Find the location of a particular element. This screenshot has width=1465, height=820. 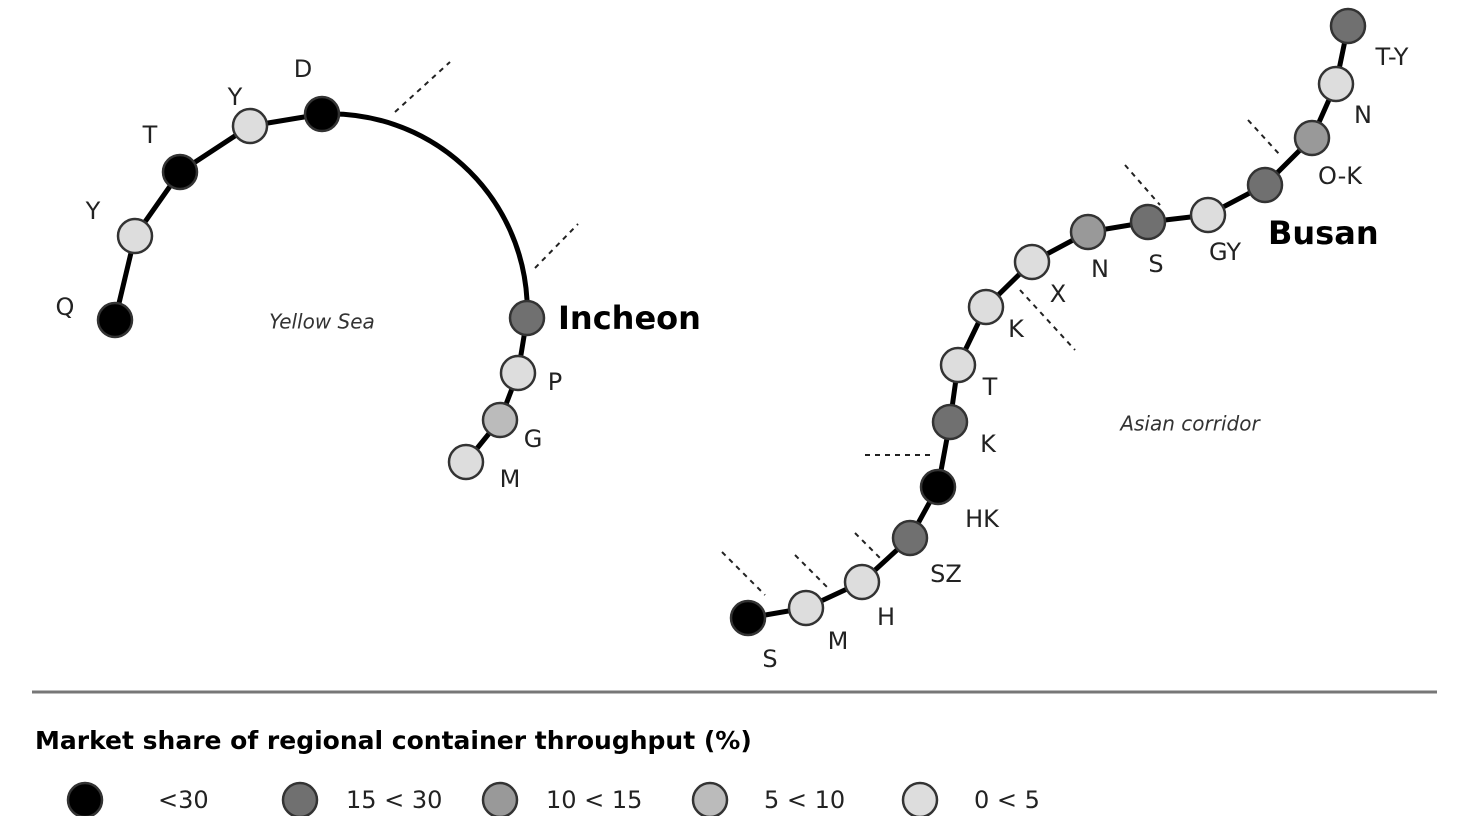

port-label: P is located at coordinates (555, 382).